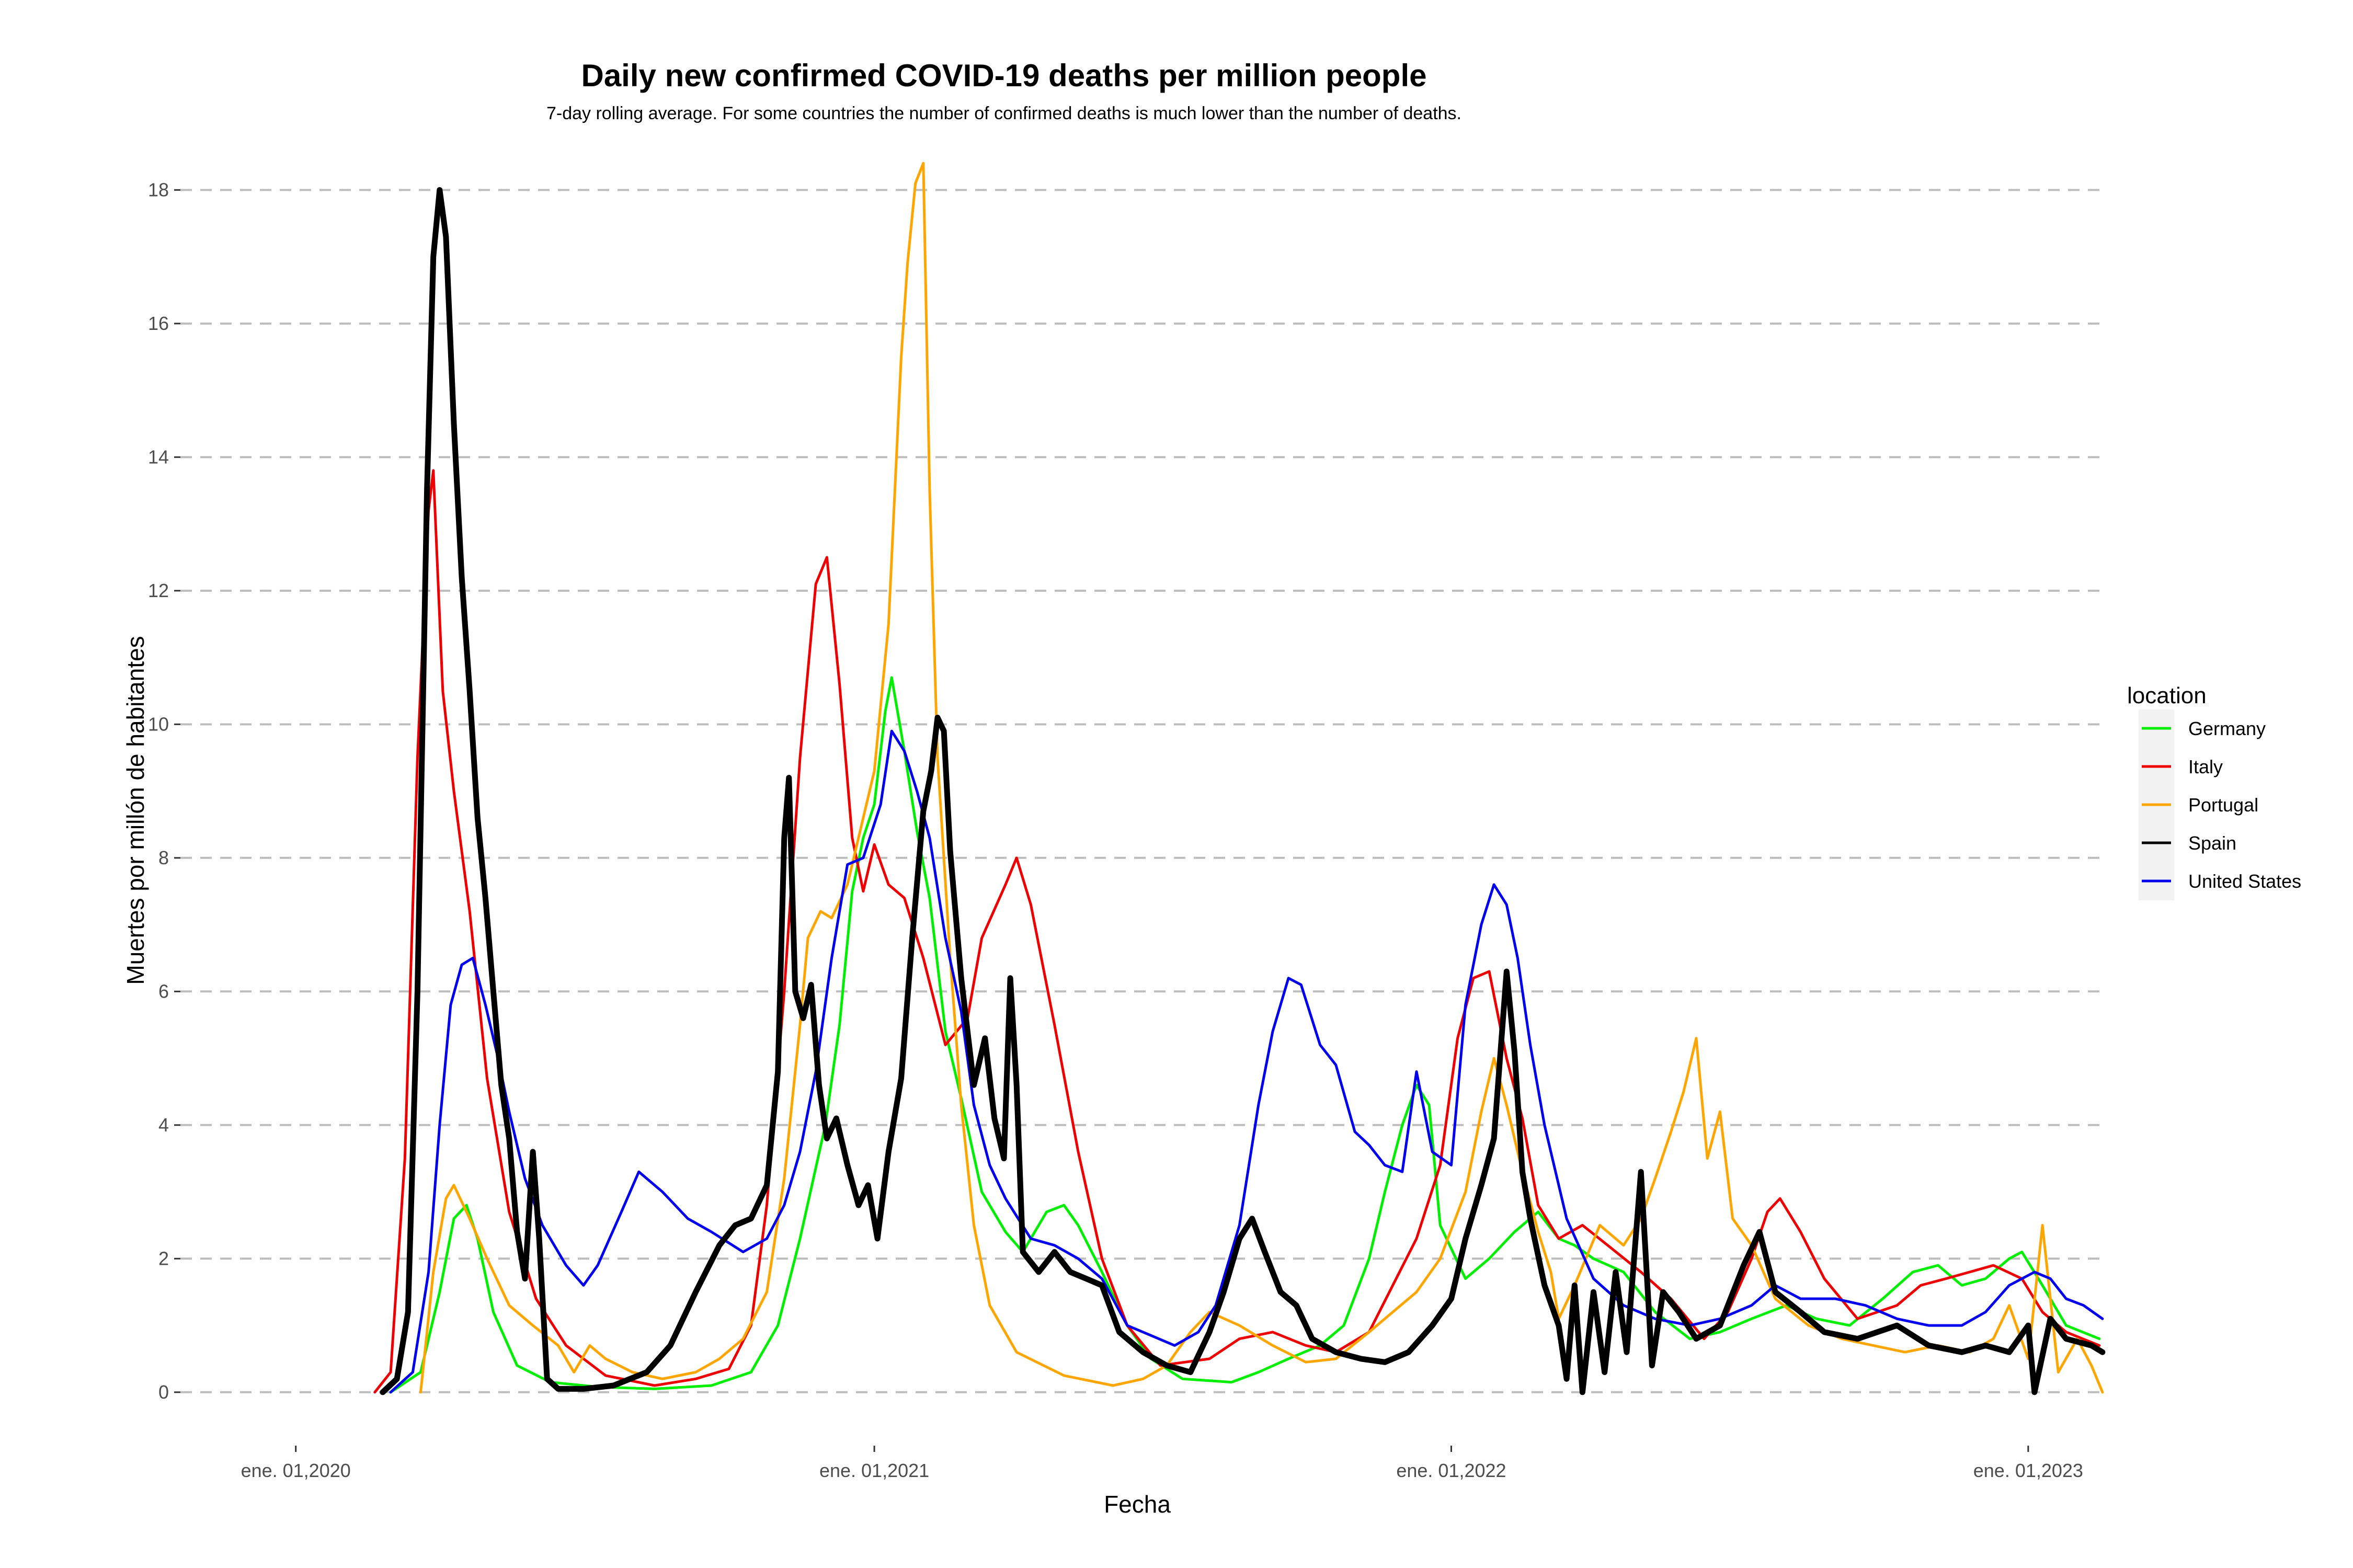 The image size is (2353, 1568). Describe the element at coordinates (1137, 1504) in the screenshot. I see `x-axis-title: Fecha` at that location.